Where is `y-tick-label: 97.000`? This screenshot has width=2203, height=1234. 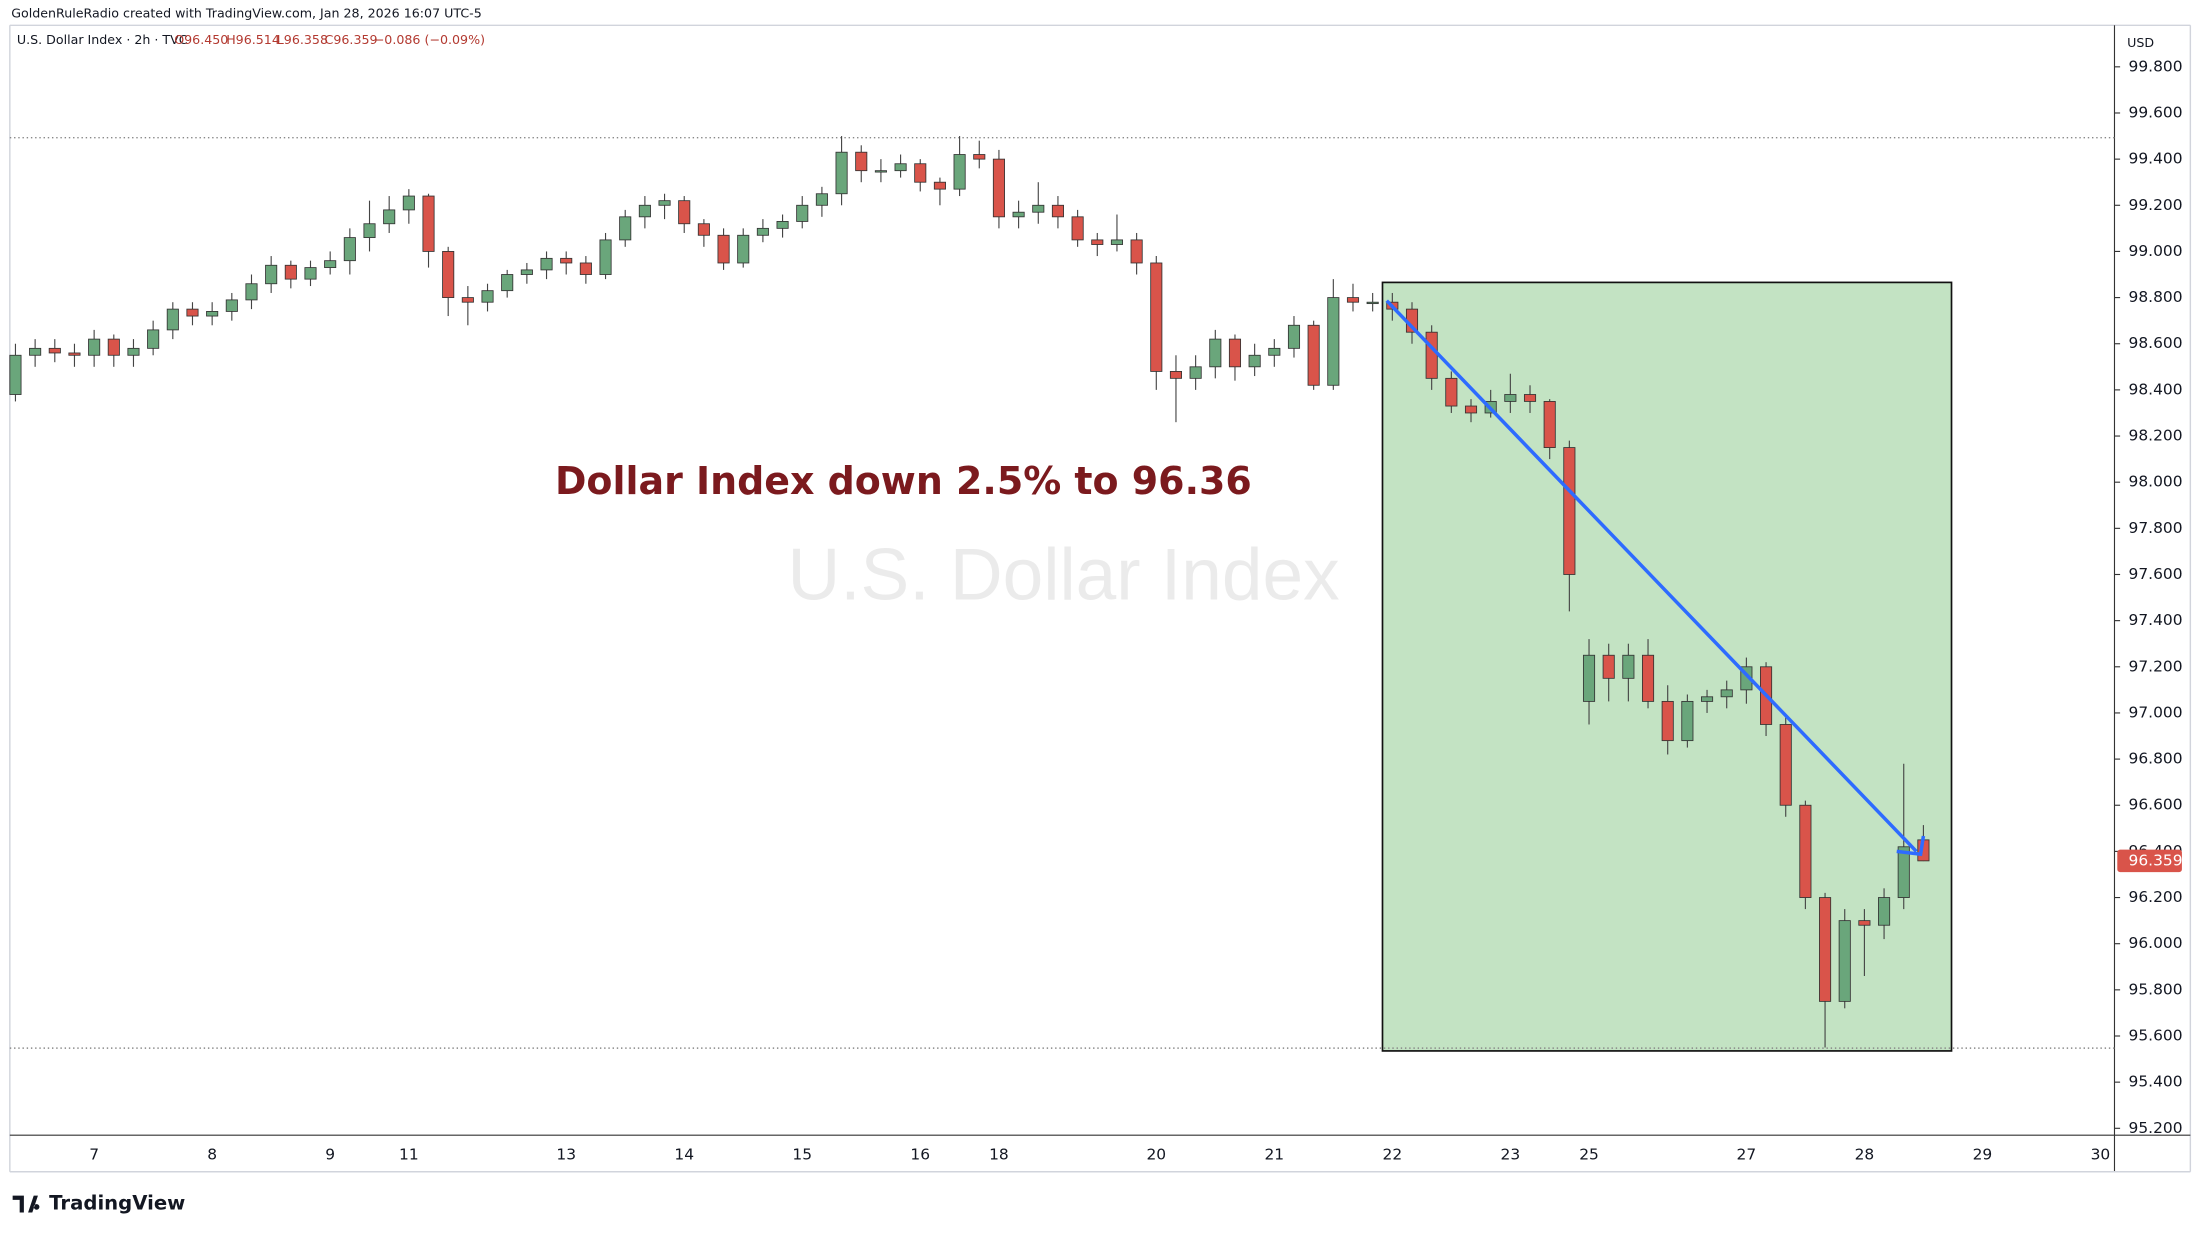 y-tick-label: 97.000 is located at coordinates (2156, 712).